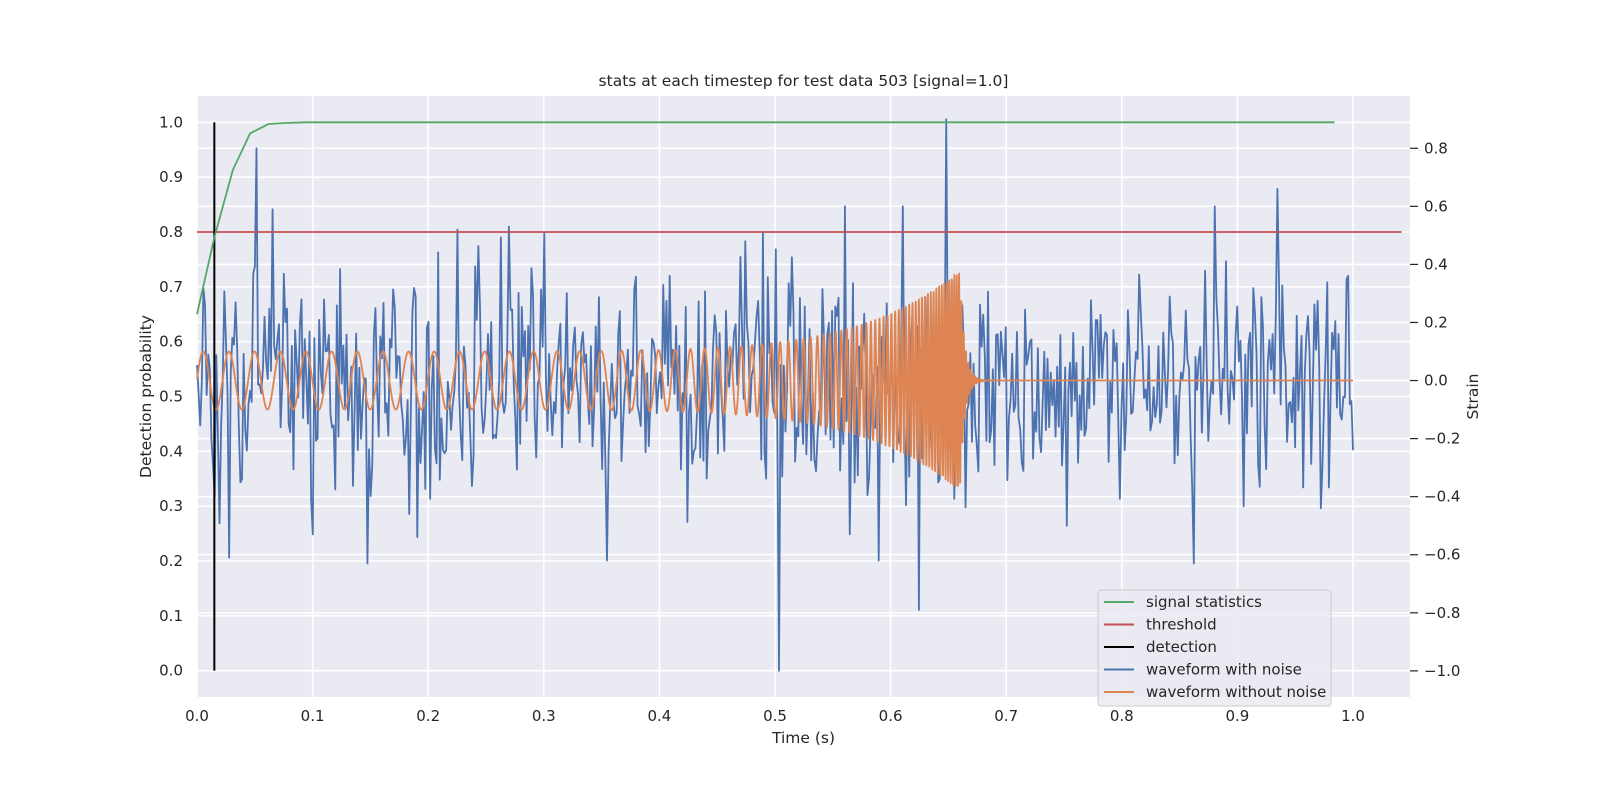 The image size is (1600, 800). What do you see at coordinates (171, 671) in the screenshot?
I see `y-tick-label: 0.0` at bounding box center [171, 671].